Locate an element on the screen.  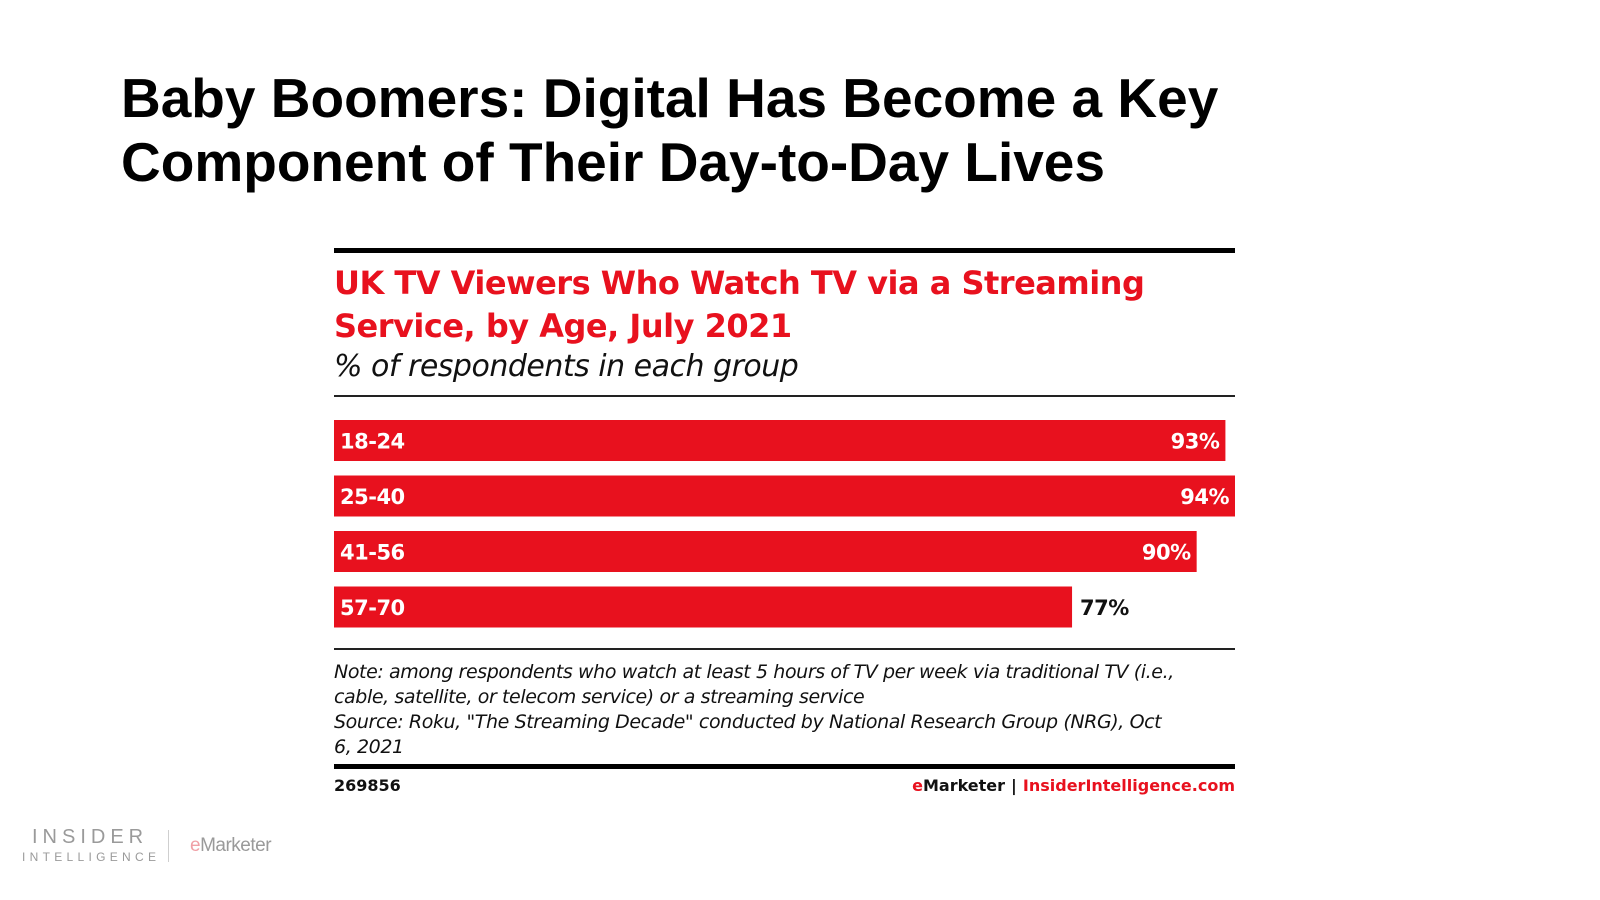
chart-id: 269856 is located at coordinates (367, 785).